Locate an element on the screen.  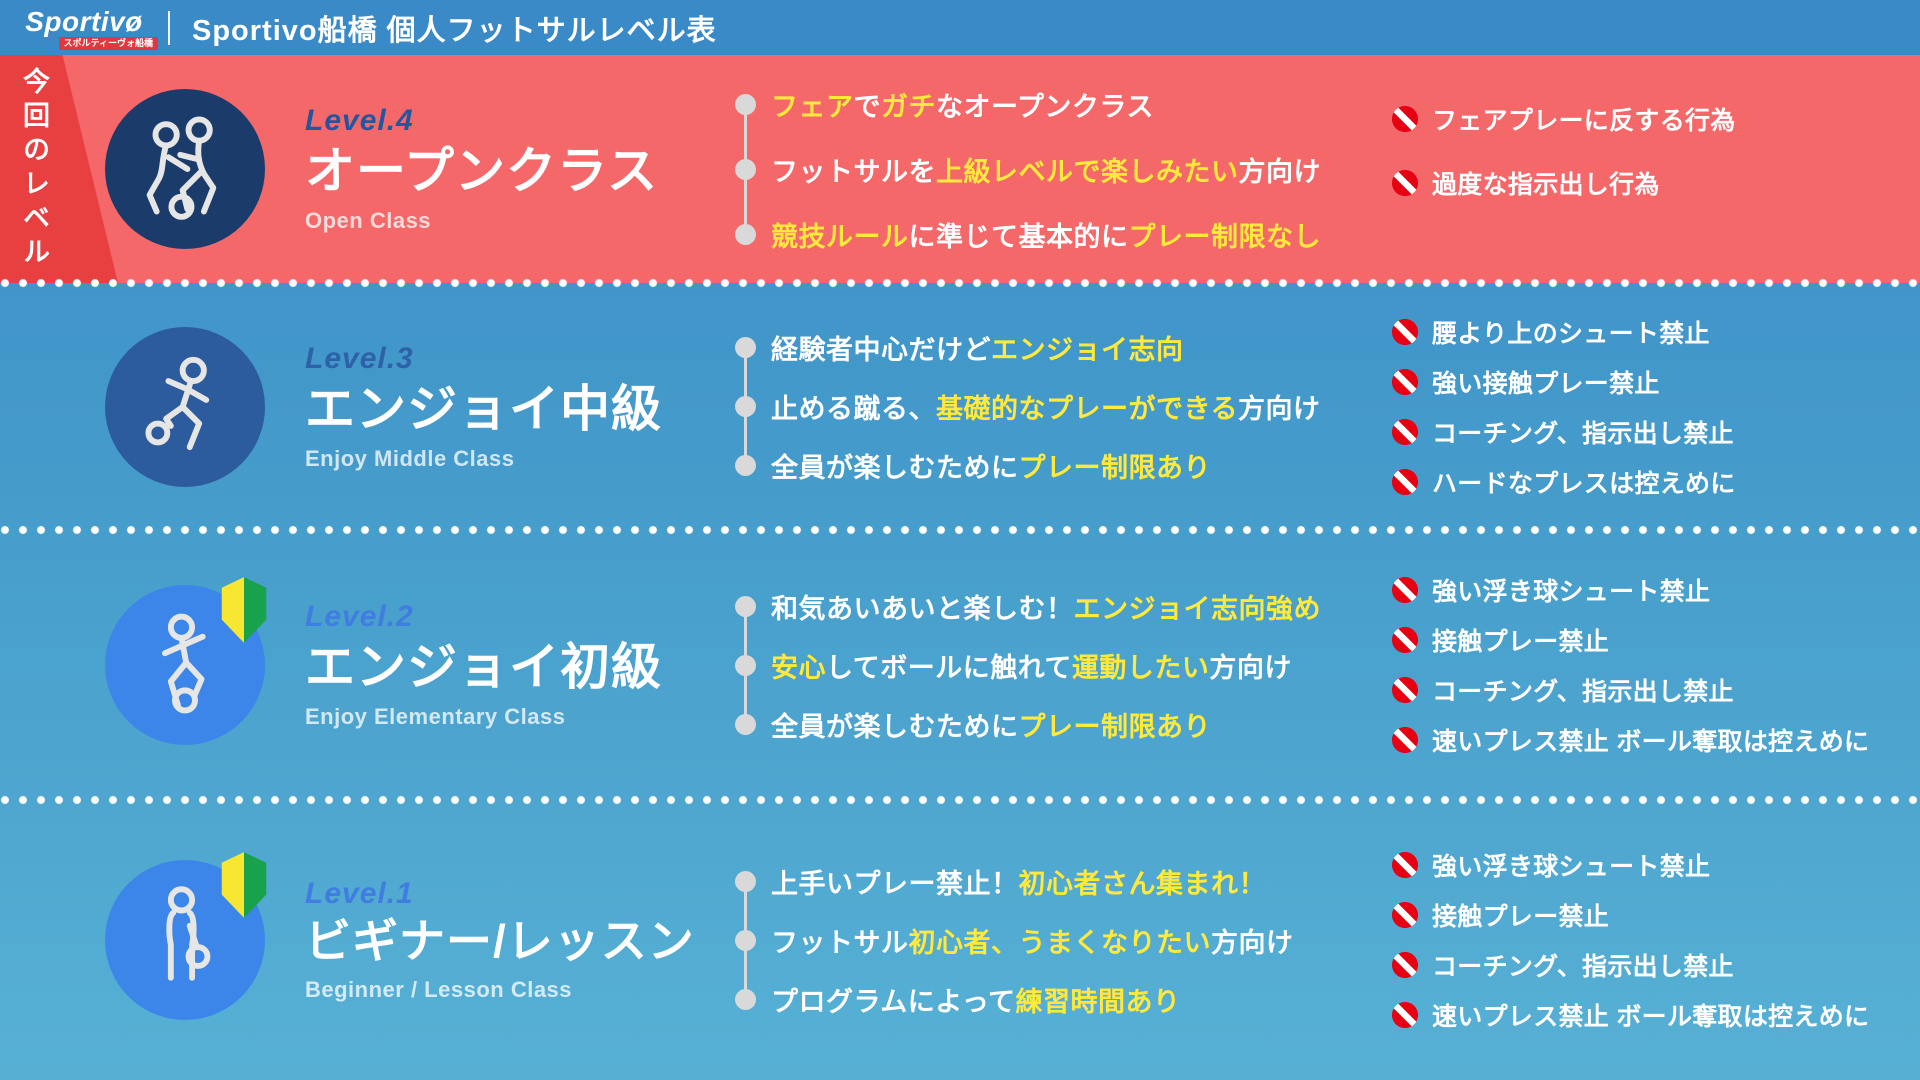
feature-item: 和気あいあいと楽しむ！エンジョイ志向強め is located at coordinates (1062, 606).